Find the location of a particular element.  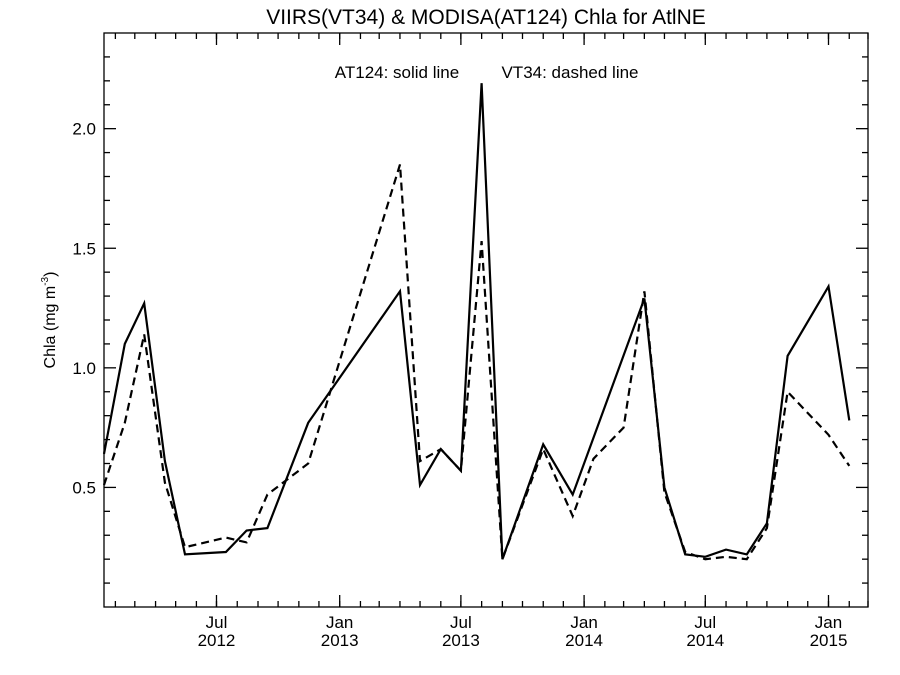

y-axis-label-superscript: -3 is located at coordinates (45, 280).